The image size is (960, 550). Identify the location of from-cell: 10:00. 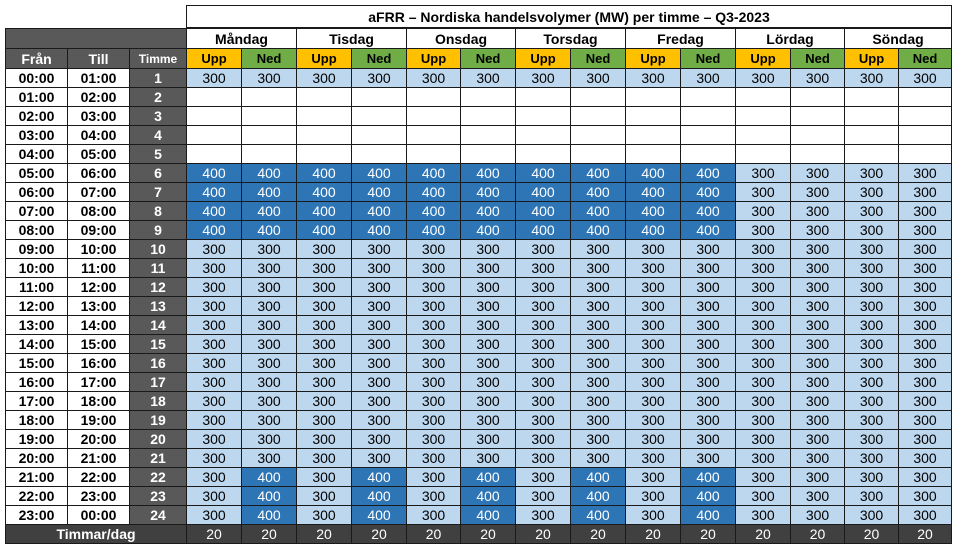
(36, 268).